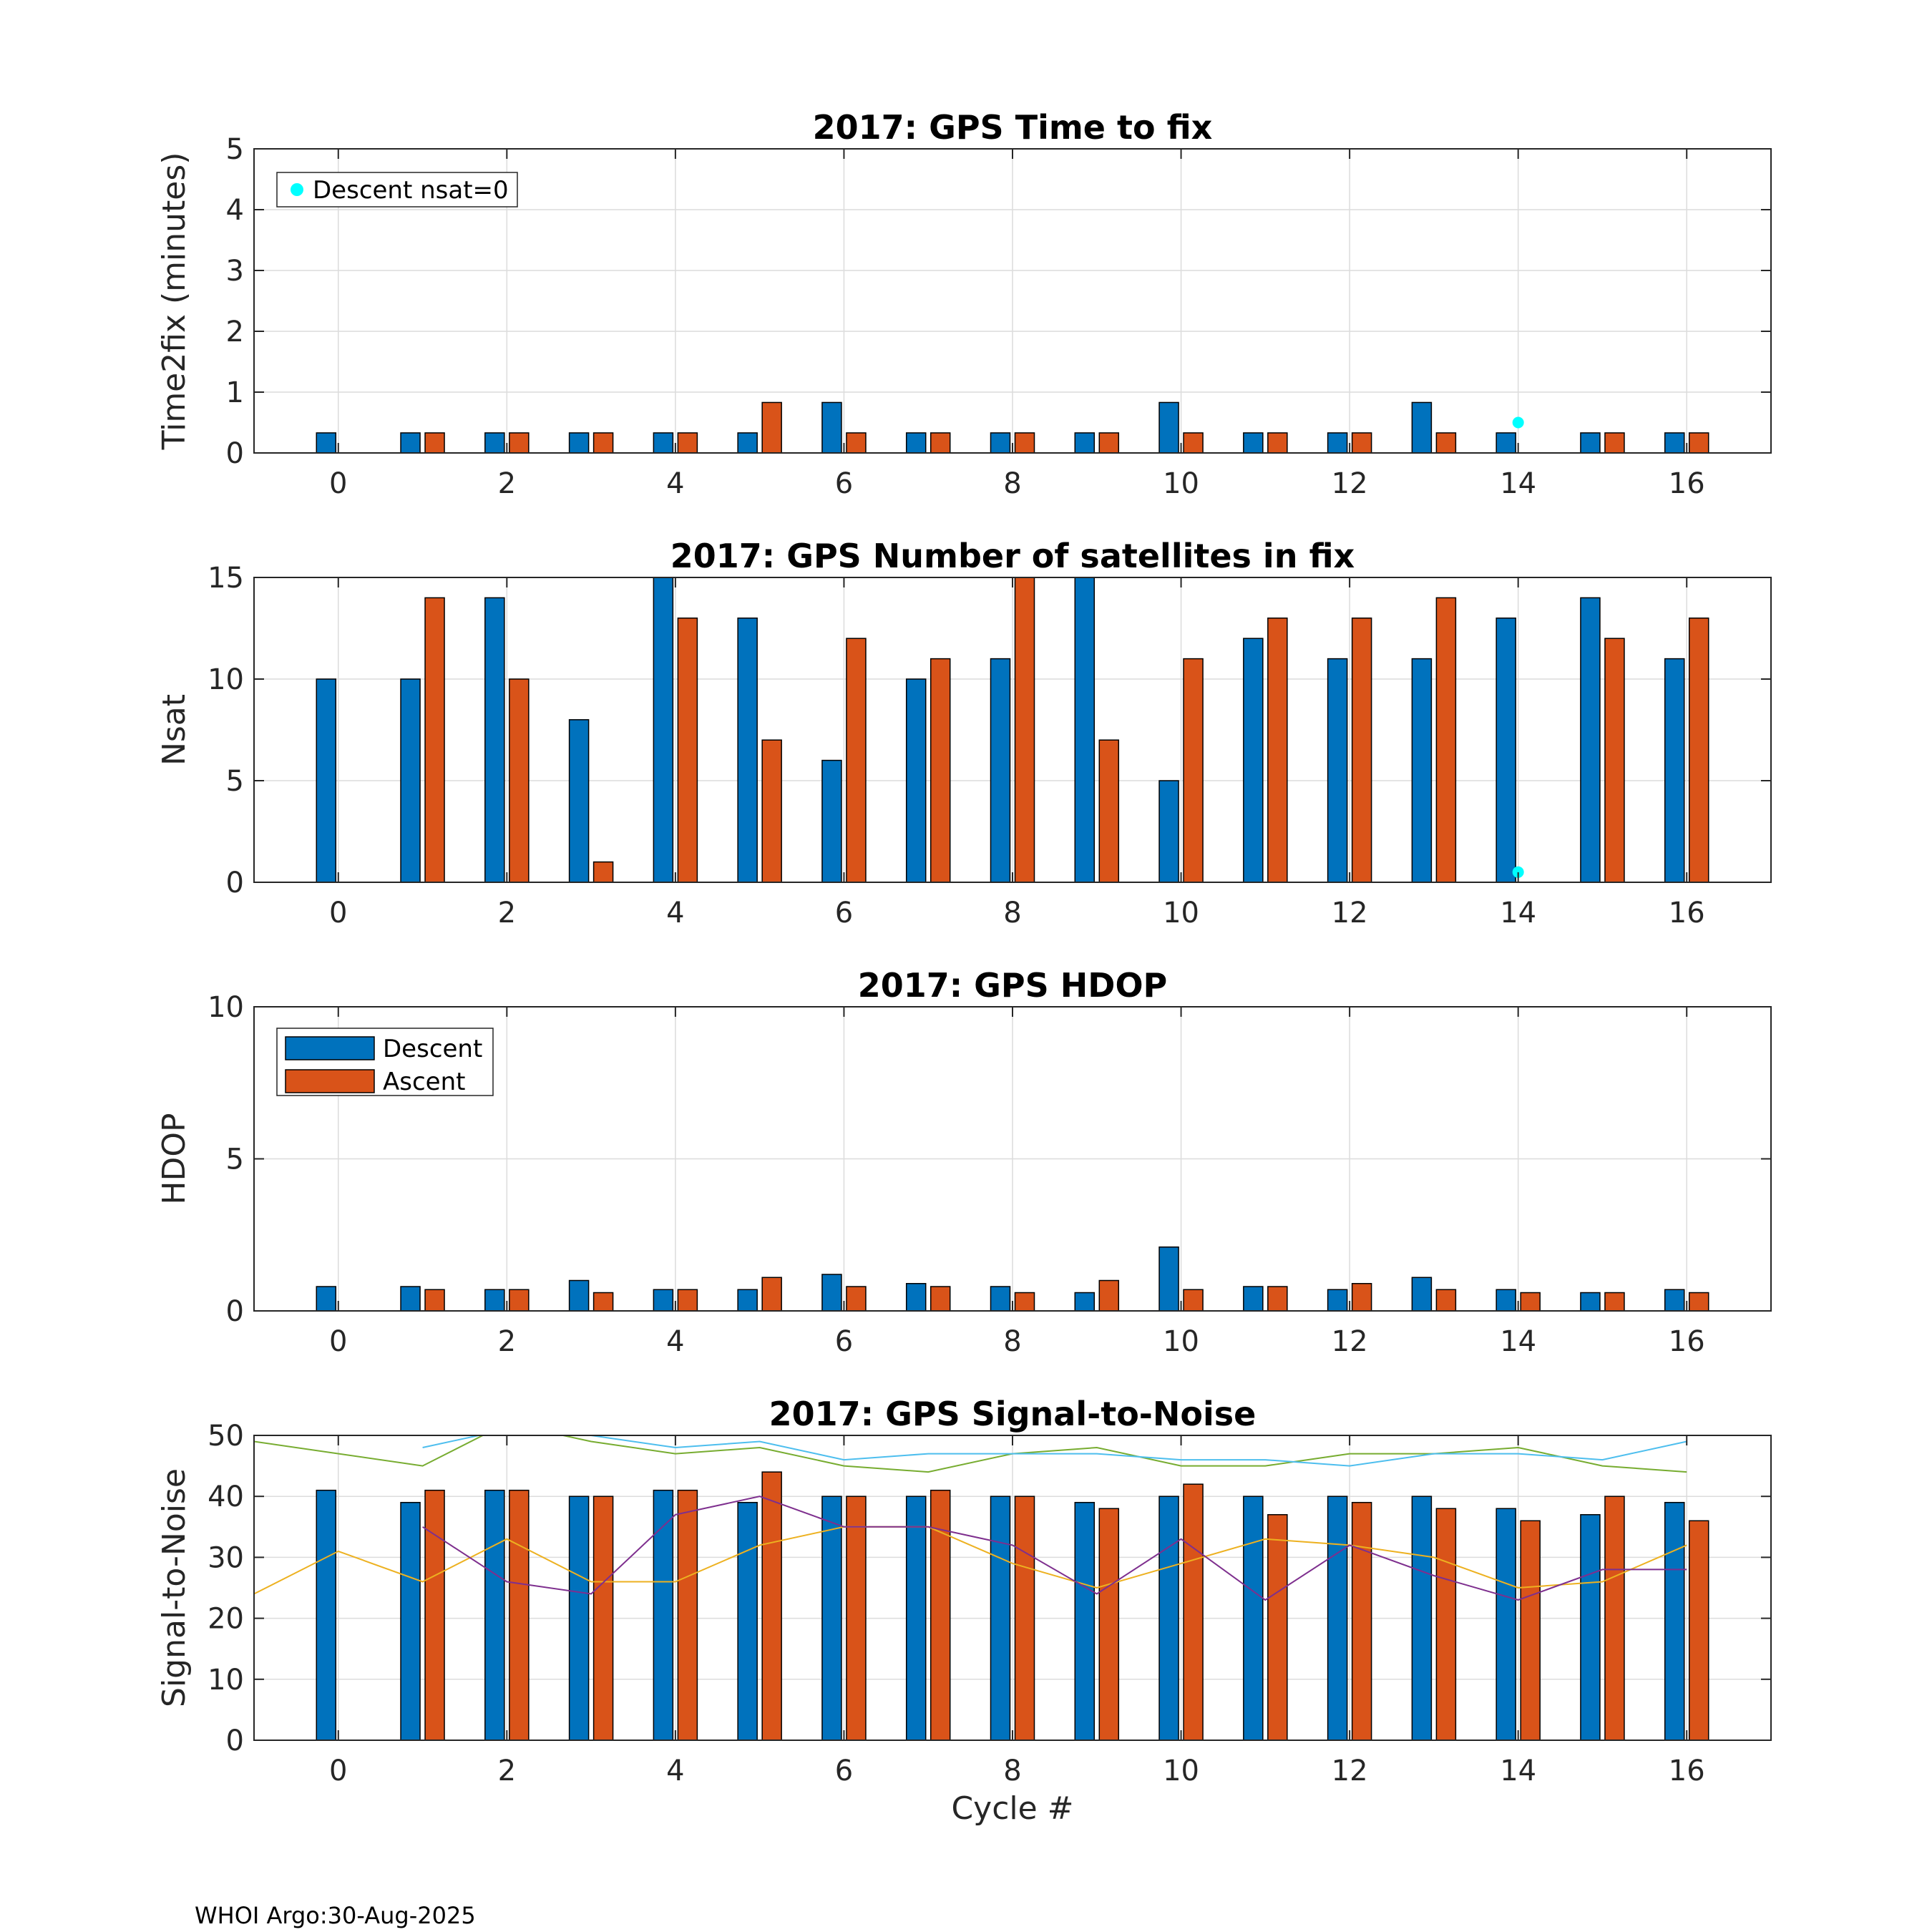 The image size is (1932, 1932). I want to click on y-tick-label: 10, so click(226, 1007).